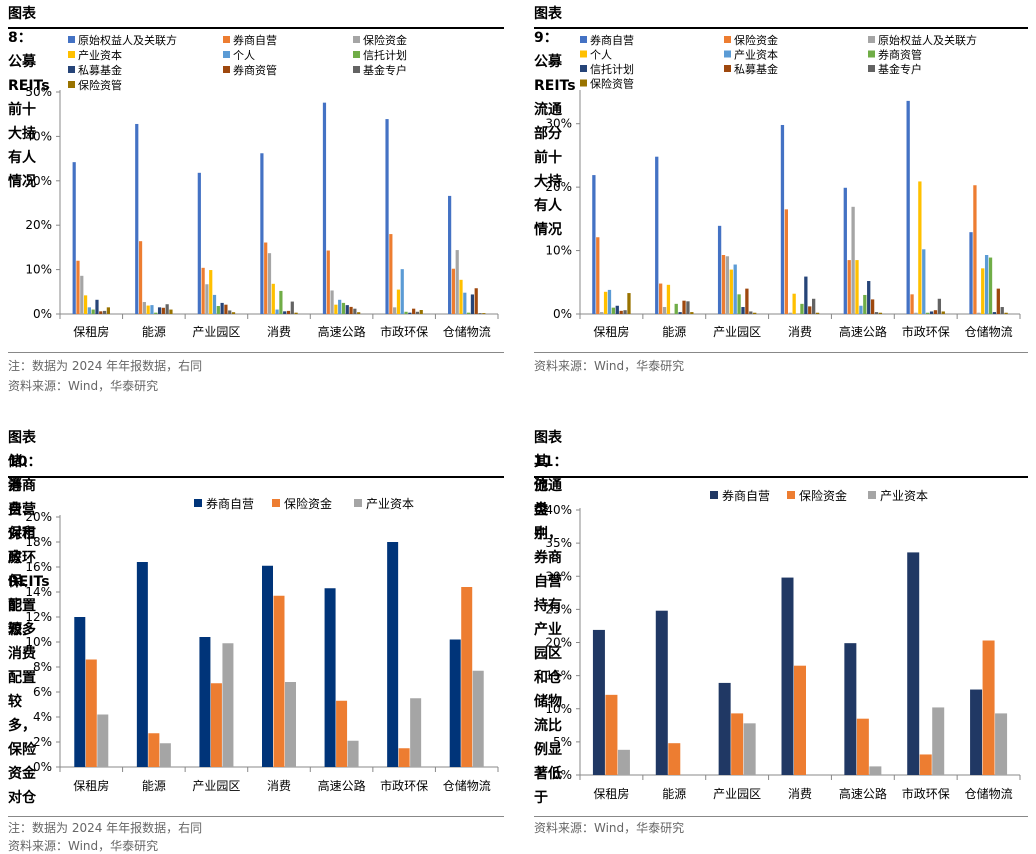 This screenshot has width=1036, height=854. What do you see at coordinates (91, 713) in the screenshot?
I see `bar-3-s1-c0` at bounding box center [91, 713].